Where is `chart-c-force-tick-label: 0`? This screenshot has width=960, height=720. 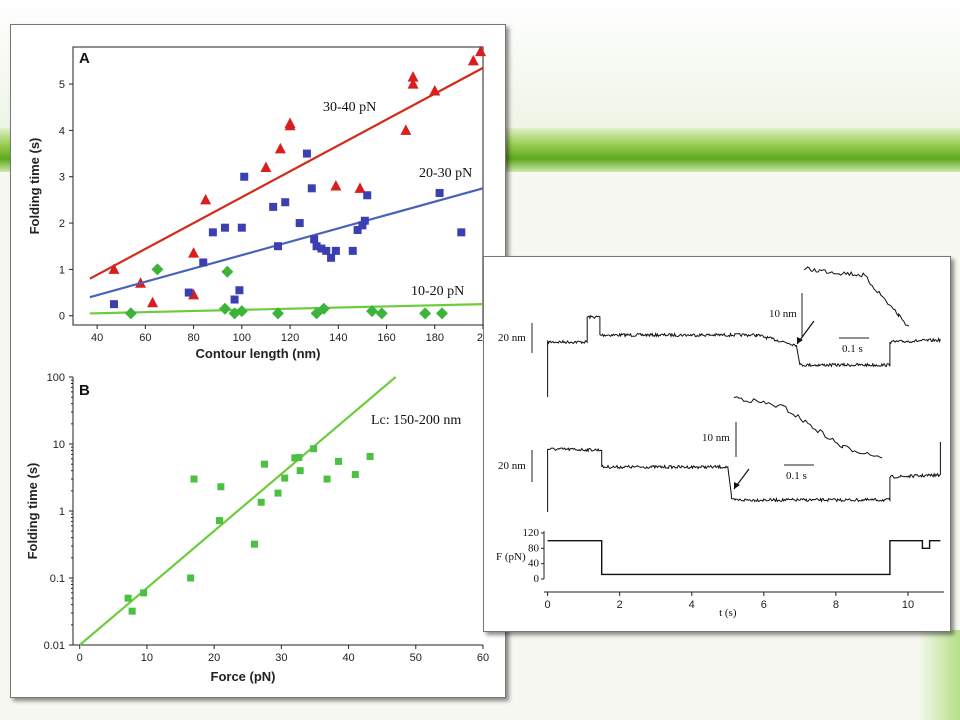 chart-c-force-tick-label: 0 is located at coordinates (537, 579).